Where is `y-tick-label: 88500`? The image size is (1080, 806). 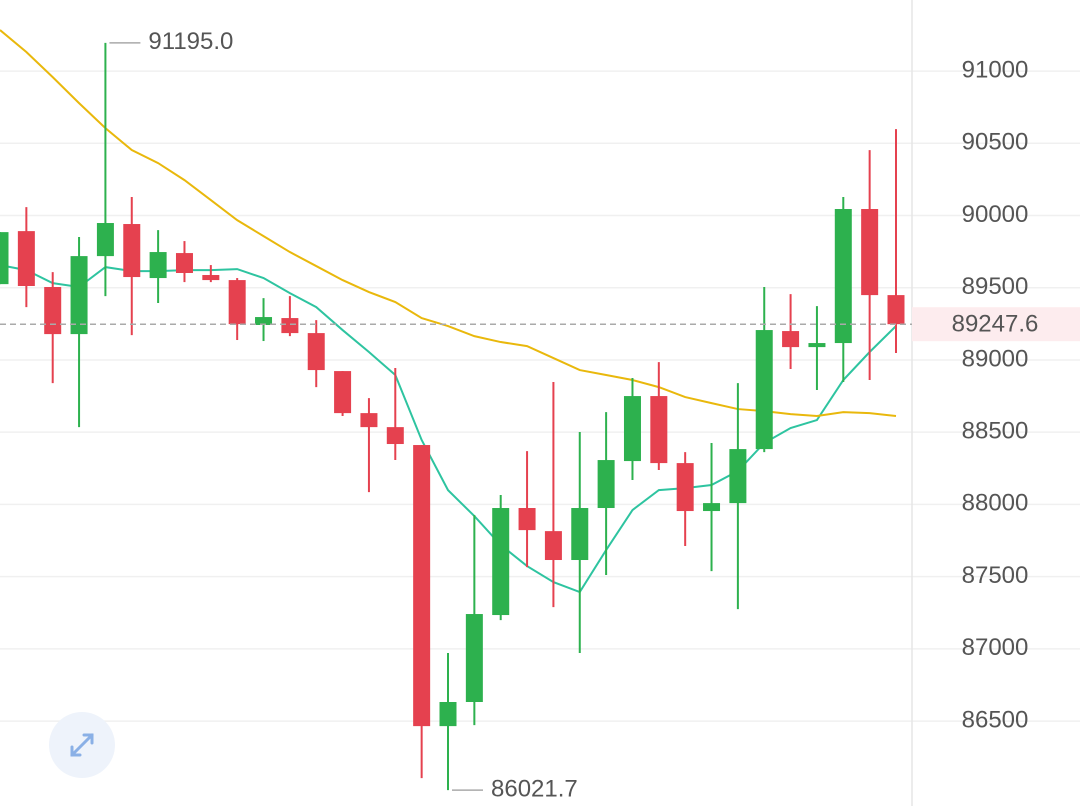 y-tick-label: 88500 is located at coordinates (995, 431).